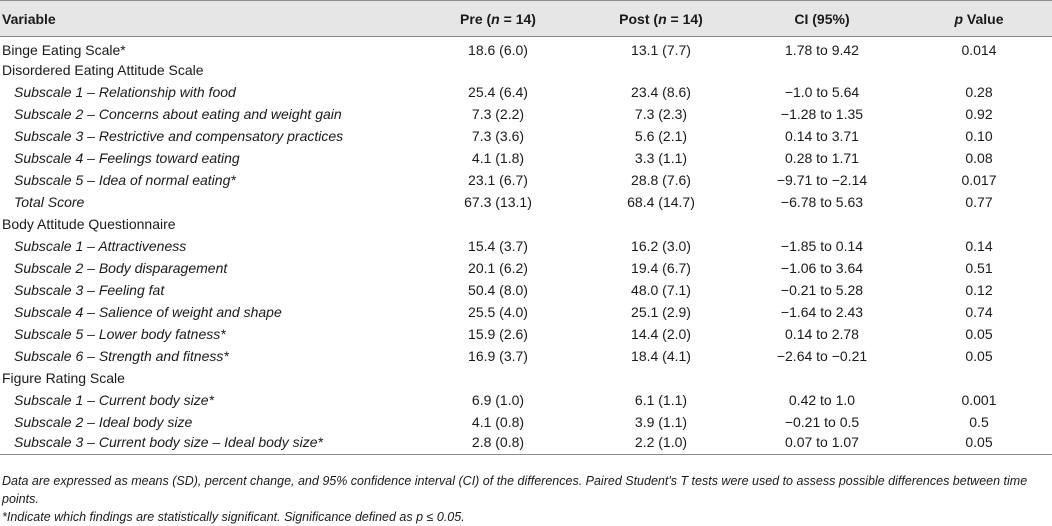  What do you see at coordinates (526, 378) in the screenshot?
I see `table-section-row: Figure Rating Scale` at bounding box center [526, 378].